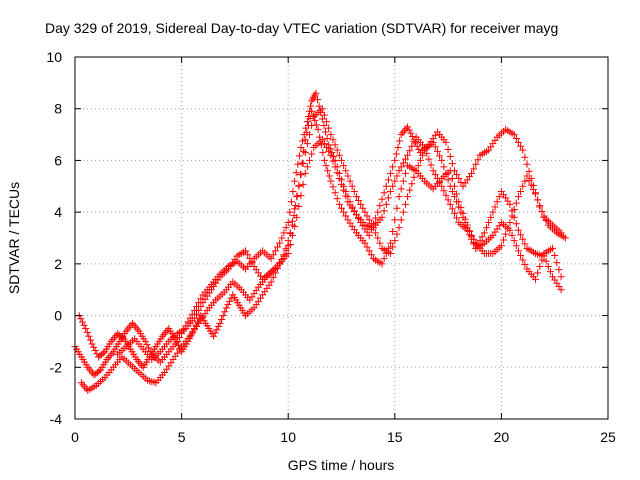  Describe the element at coordinates (54, 57) in the screenshot. I see `y-tick-label: 10` at that location.